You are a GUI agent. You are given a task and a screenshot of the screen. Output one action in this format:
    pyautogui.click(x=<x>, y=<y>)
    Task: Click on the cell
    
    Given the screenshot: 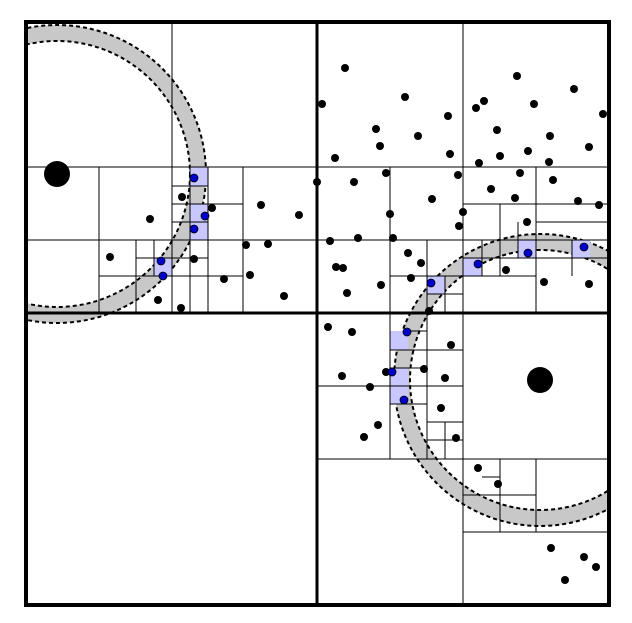 What is the action you would take?
    pyautogui.click(x=399, y=340)
    